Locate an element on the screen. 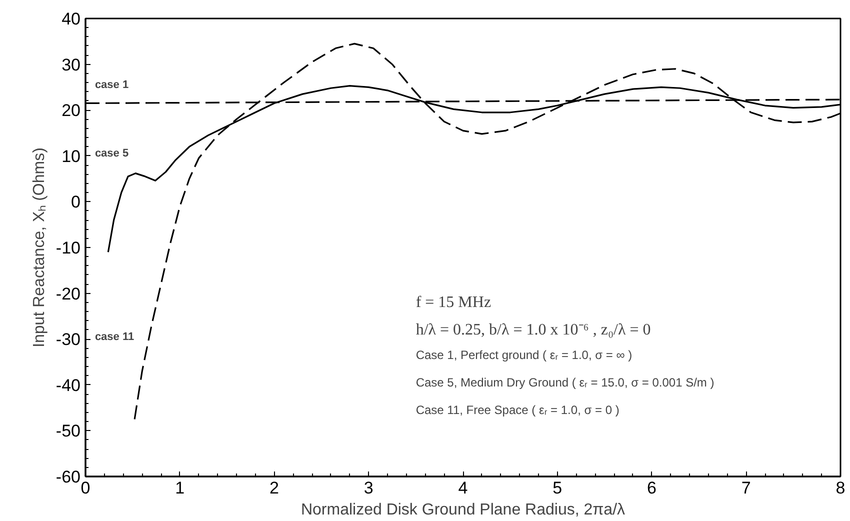 Image resolution: width=850 pixels, height=521 pixels. x-tick-label: 3 is located at coordinates (369, 488).